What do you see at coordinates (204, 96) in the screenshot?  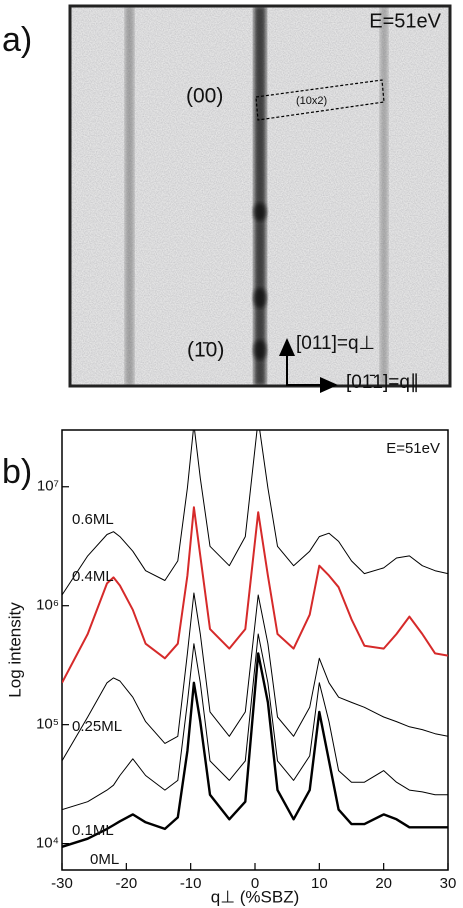 I see `spot-label: (00)` at bounding box center [204, 96].